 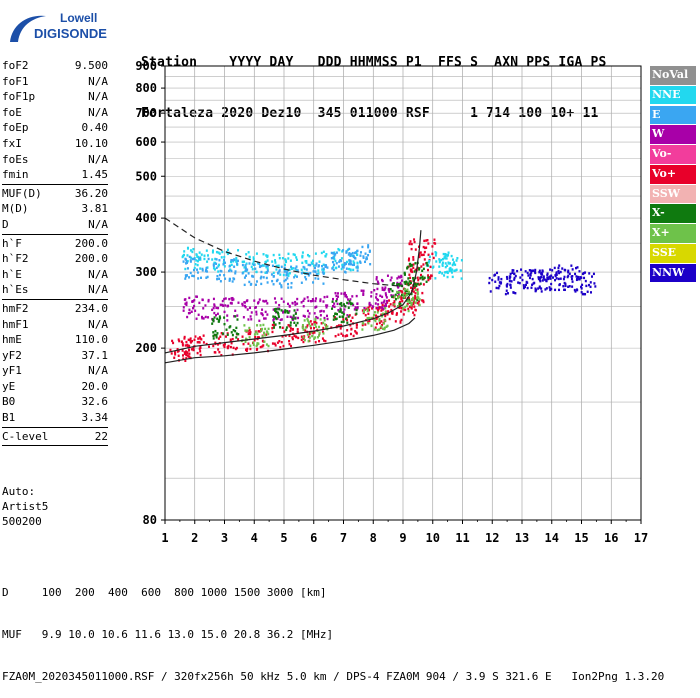 I want to click on param-name: foE, so click(x=12, y=112).